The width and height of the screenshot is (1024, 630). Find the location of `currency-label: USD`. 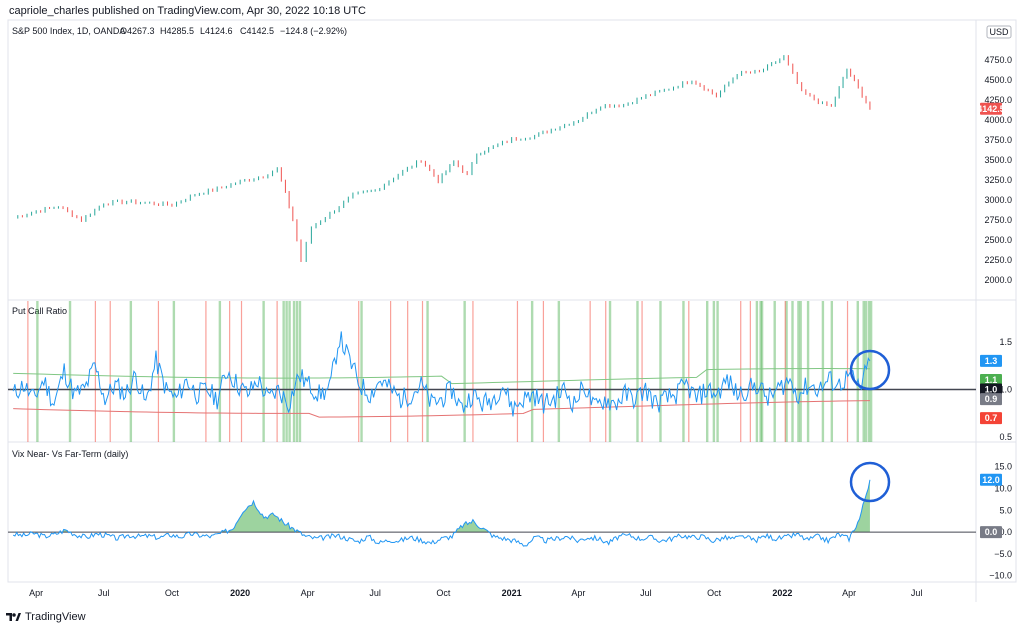

currency-label: USD is located at coordinates (999, 32).